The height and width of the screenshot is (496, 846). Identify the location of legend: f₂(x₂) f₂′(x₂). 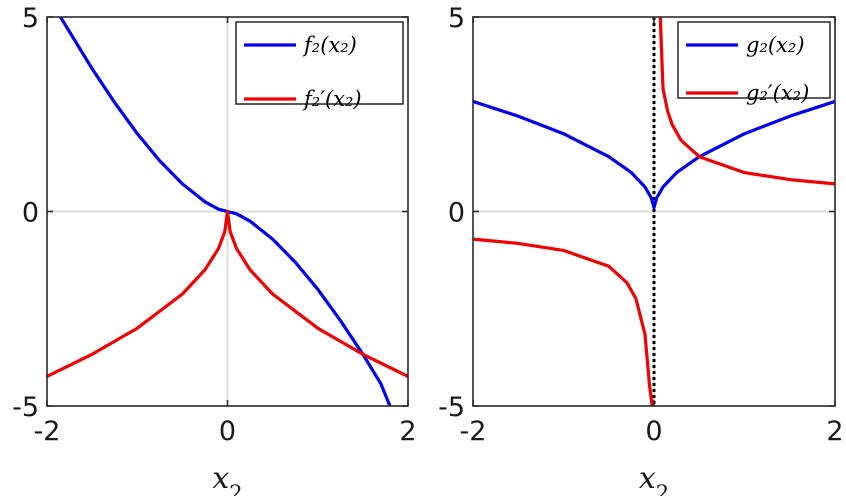
(319, 66).